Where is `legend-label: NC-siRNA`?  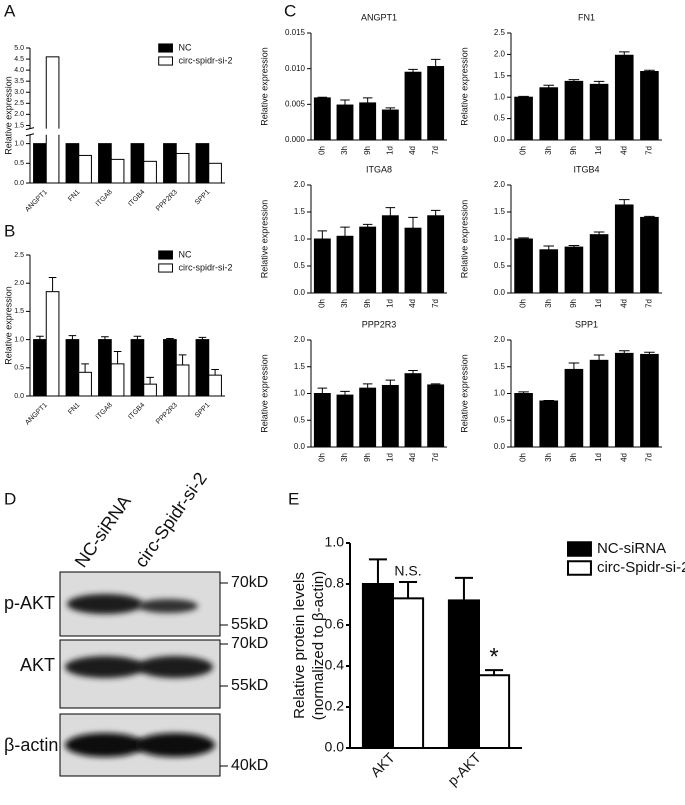
legend-label: NC-siRNA is located at coordinates (631, 548).